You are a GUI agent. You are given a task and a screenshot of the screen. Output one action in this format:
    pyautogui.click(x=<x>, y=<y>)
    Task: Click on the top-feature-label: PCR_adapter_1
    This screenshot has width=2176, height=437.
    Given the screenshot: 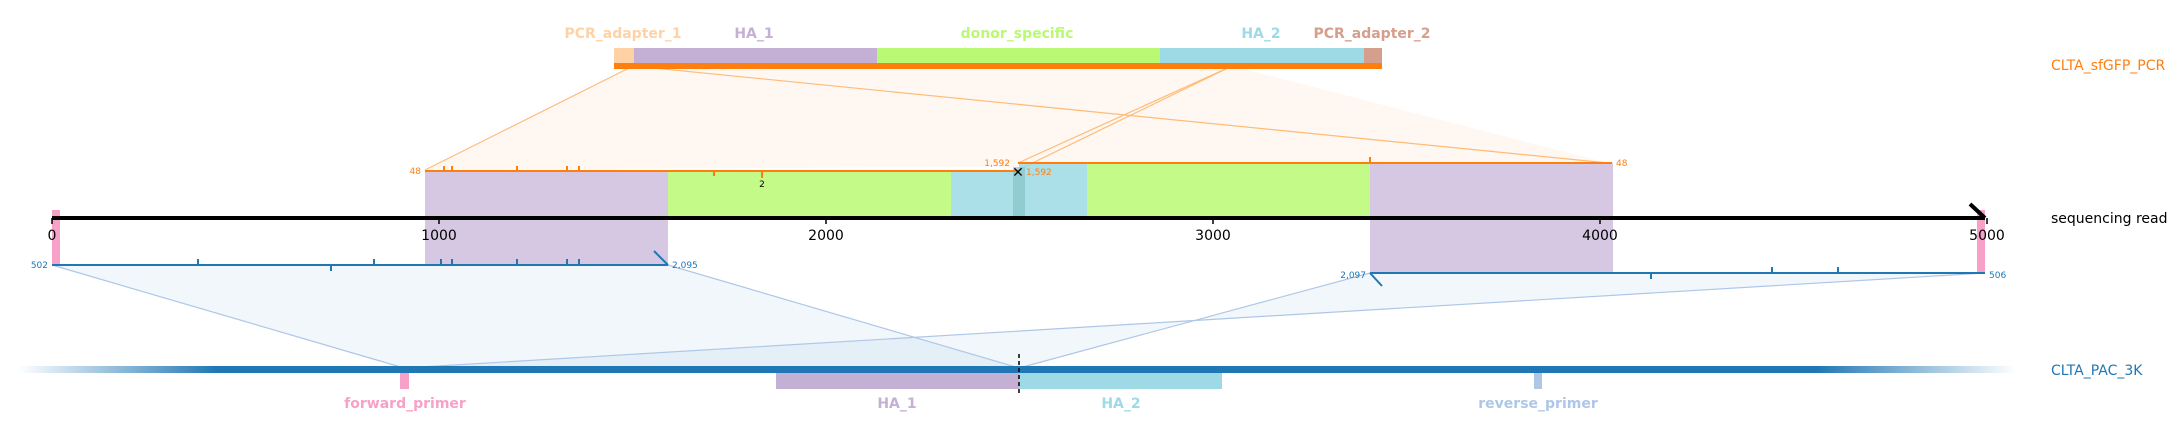 What is the action you would take?
    pyautogui.click(x=622, y=34)
    